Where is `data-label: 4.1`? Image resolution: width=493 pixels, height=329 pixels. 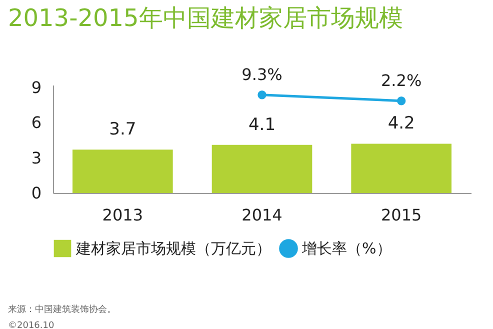
data-label: 4.1 is located at coordinates (262, 124).